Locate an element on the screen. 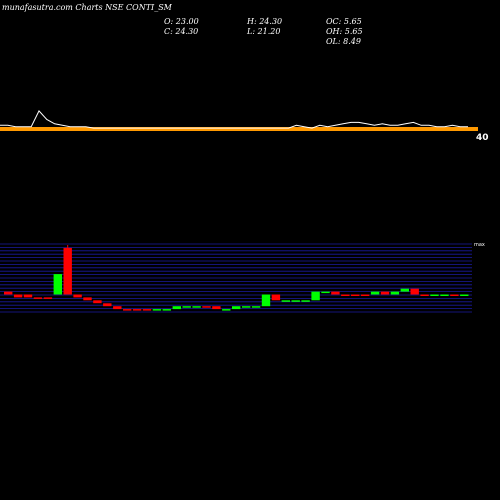 The width and height of the screenshot is (500, 500). candlestick-pane is located at coordinates (236, 278).